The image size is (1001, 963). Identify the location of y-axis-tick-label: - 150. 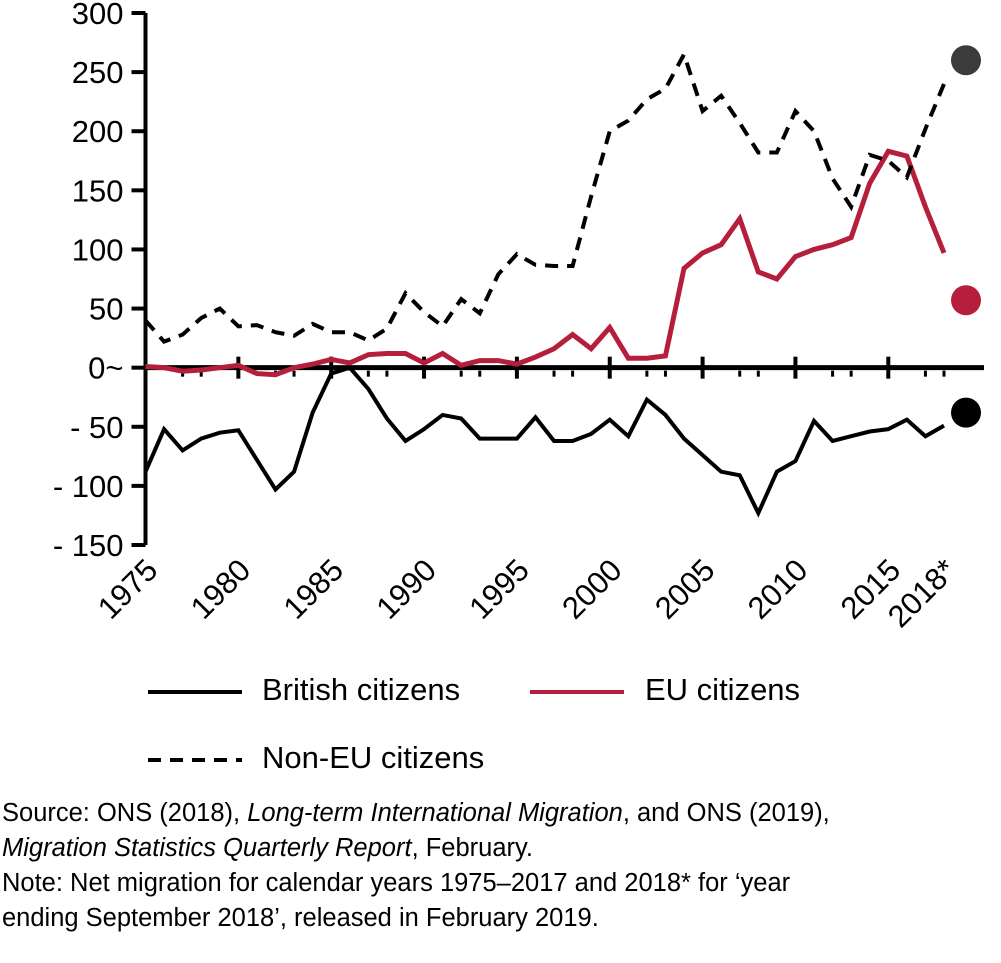
(88, 545).